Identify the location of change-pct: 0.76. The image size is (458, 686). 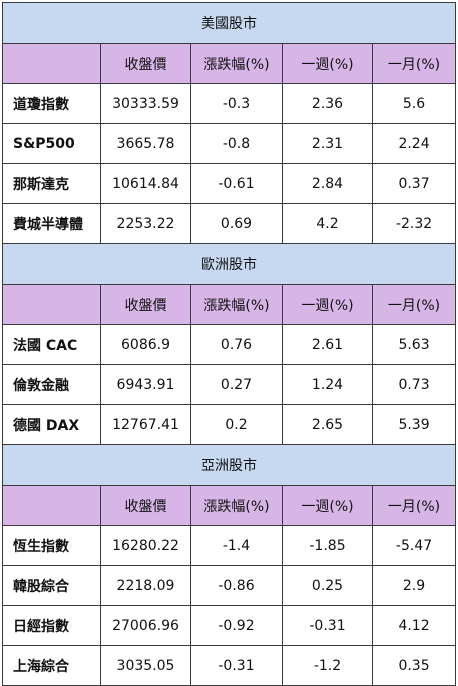
(236, 344).